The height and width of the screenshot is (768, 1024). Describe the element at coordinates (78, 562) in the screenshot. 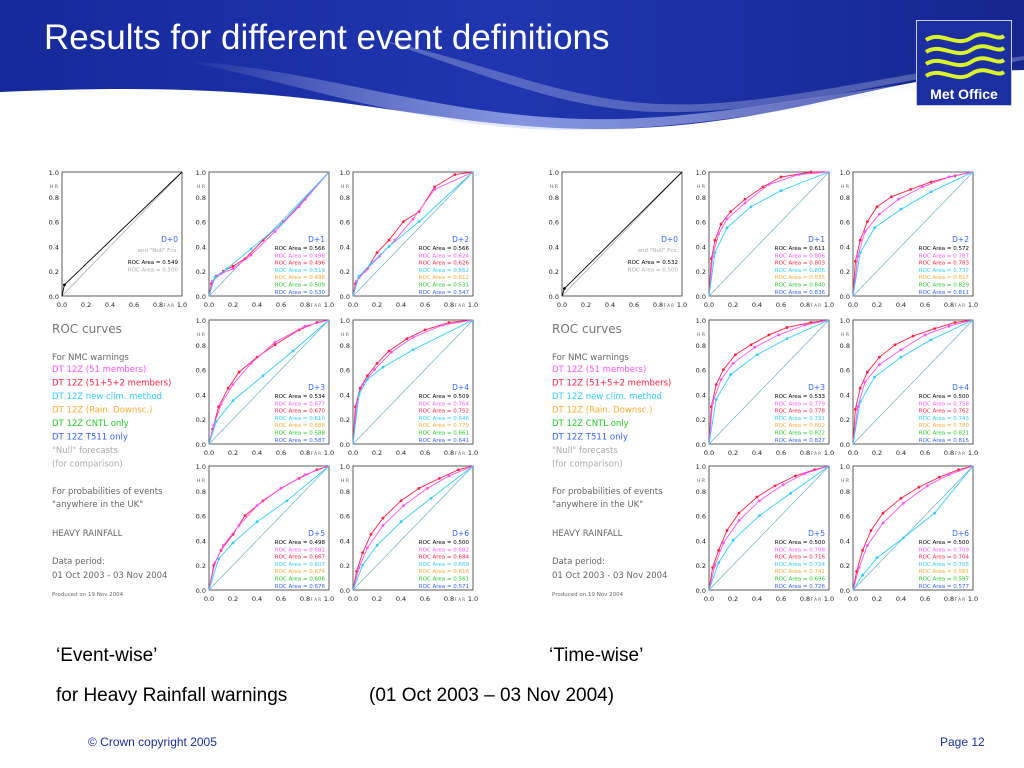

I see `legend-period-label: Data period:` at that location.